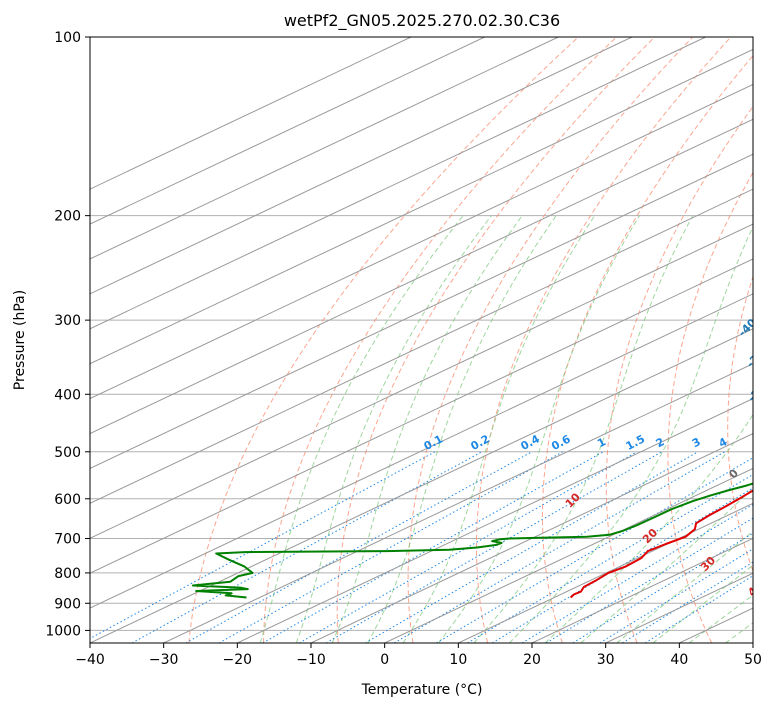  I want to click on x-tick-label: −20, so click(238, 660).